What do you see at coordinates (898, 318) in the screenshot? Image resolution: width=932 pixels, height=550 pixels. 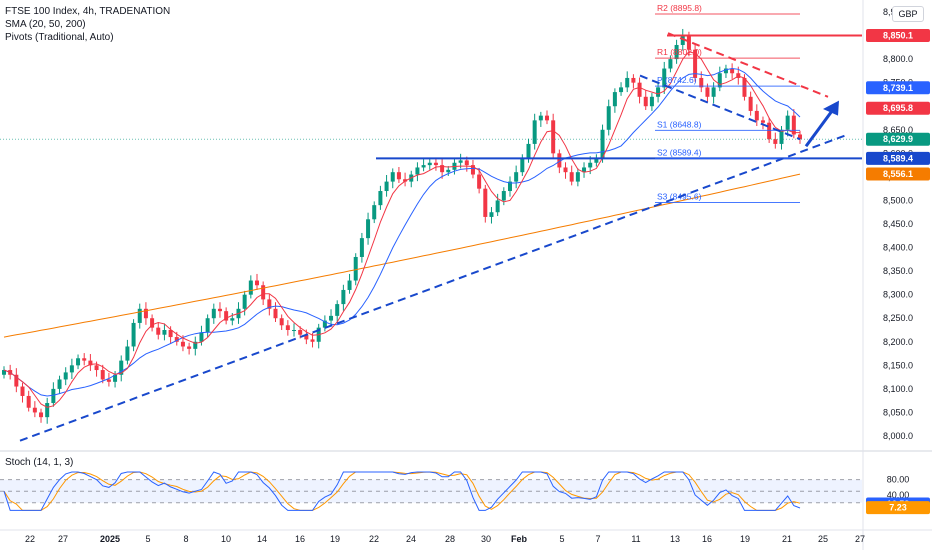 I see `price-tick-label: 8,250.0` at bounding box center [898, 318].